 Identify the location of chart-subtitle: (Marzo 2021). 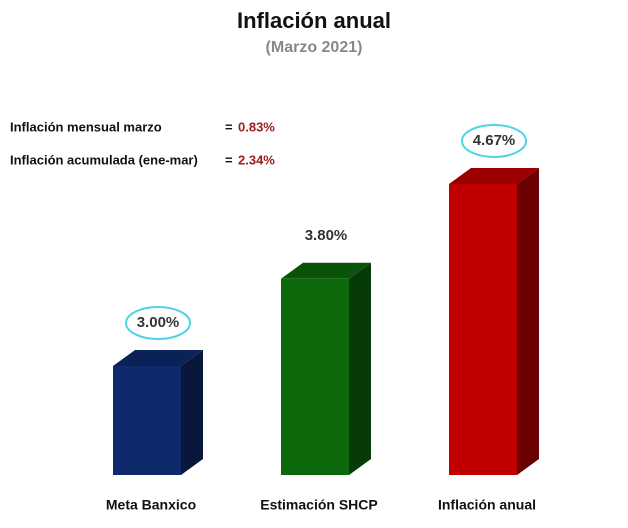
(314, 47).